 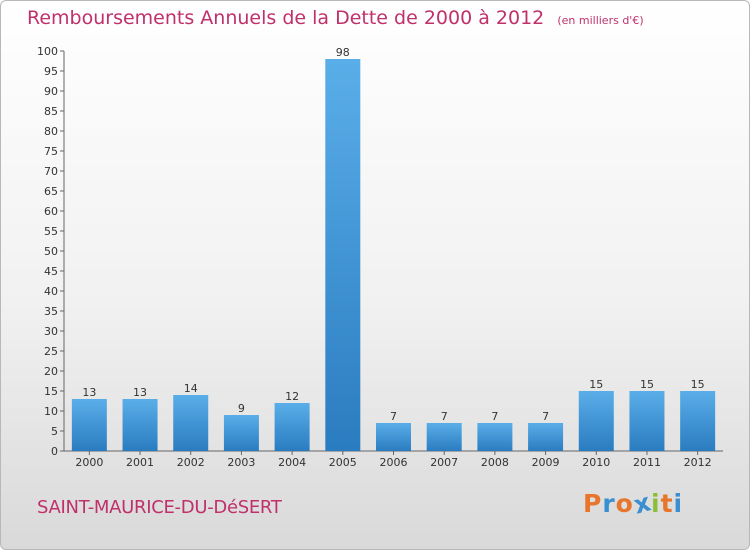 What do you see at coordinates (54, 431) in the screenshot?
I see `y-tick-label: 5` at bounding box center [54, 431].